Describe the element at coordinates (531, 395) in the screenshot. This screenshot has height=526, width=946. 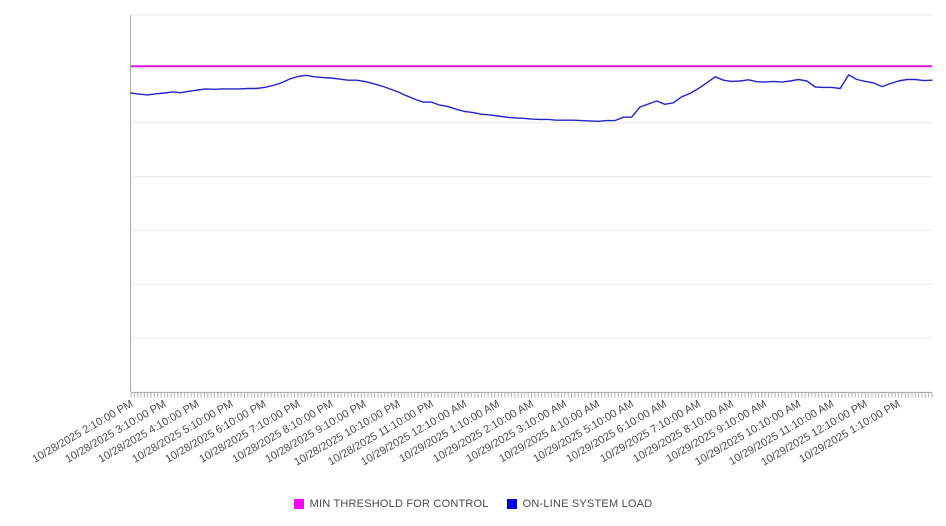
I see `x-minor-ticks-group` at that location.